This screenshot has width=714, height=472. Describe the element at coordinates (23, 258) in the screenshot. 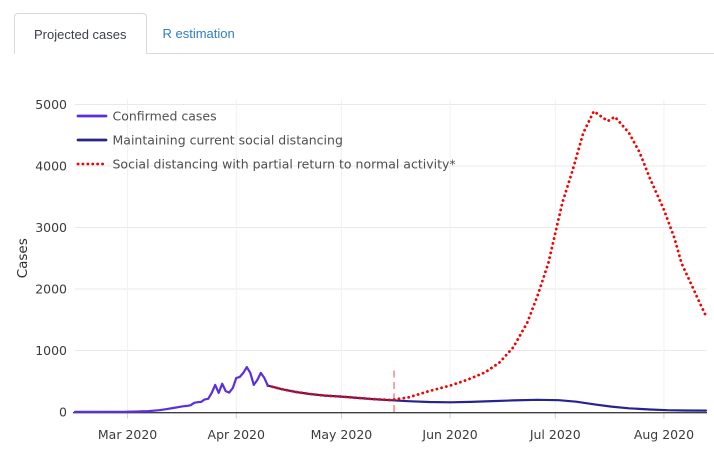

I see `y-axis-title: Cases` at that location.